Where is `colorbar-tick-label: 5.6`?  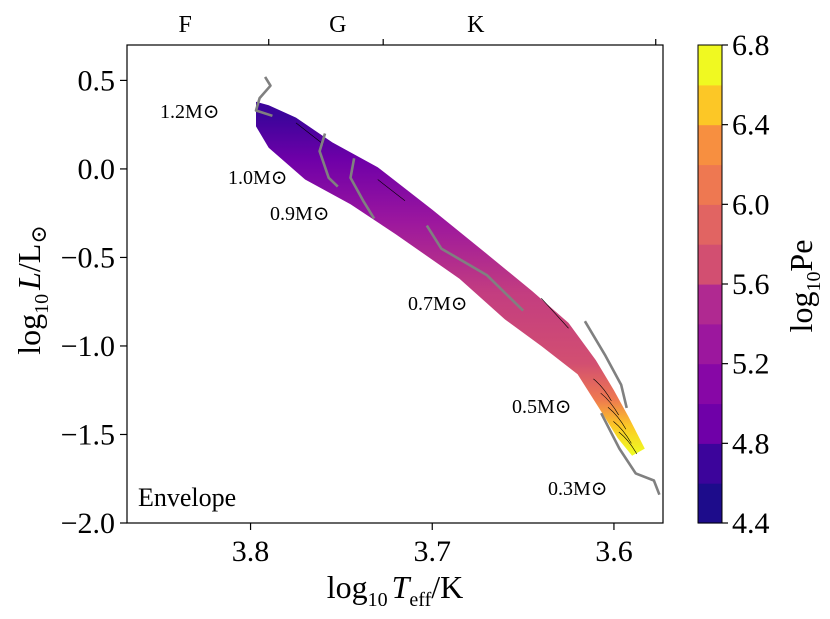
colorbar-tick-label: 5.6 is located at coordinates (751, 284).